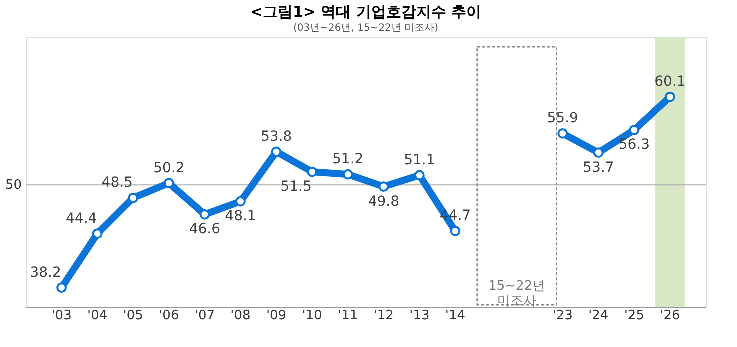 The width and height of the screenshot is (737, 347). Describe the element at coordinates (598, 316) in the screenshot. I see `x-tick-label: '24` at that location.